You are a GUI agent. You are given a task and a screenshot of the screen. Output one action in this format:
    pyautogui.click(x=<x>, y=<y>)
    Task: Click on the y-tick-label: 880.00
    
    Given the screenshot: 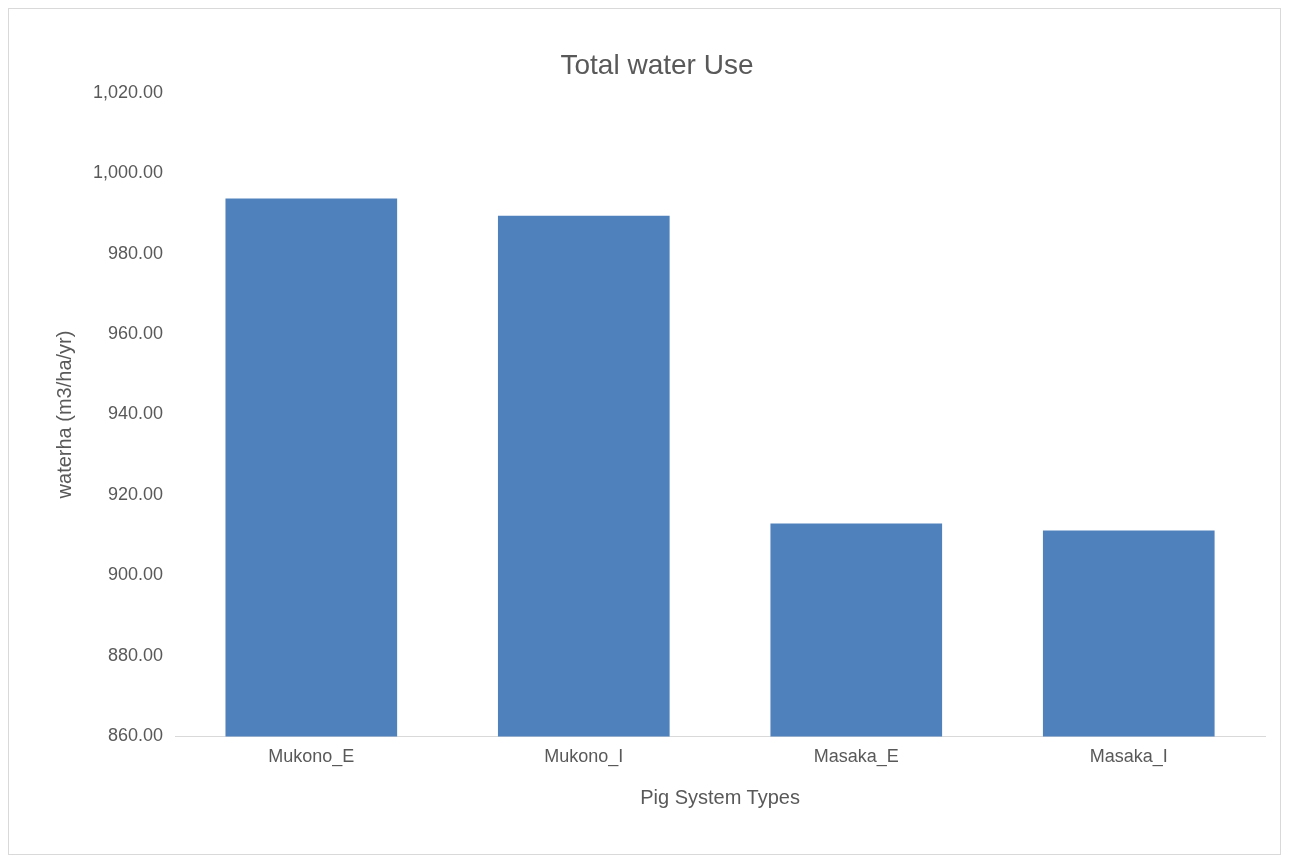 What is the action you would take?
    pyautogui.click(x=136, y=654)
    